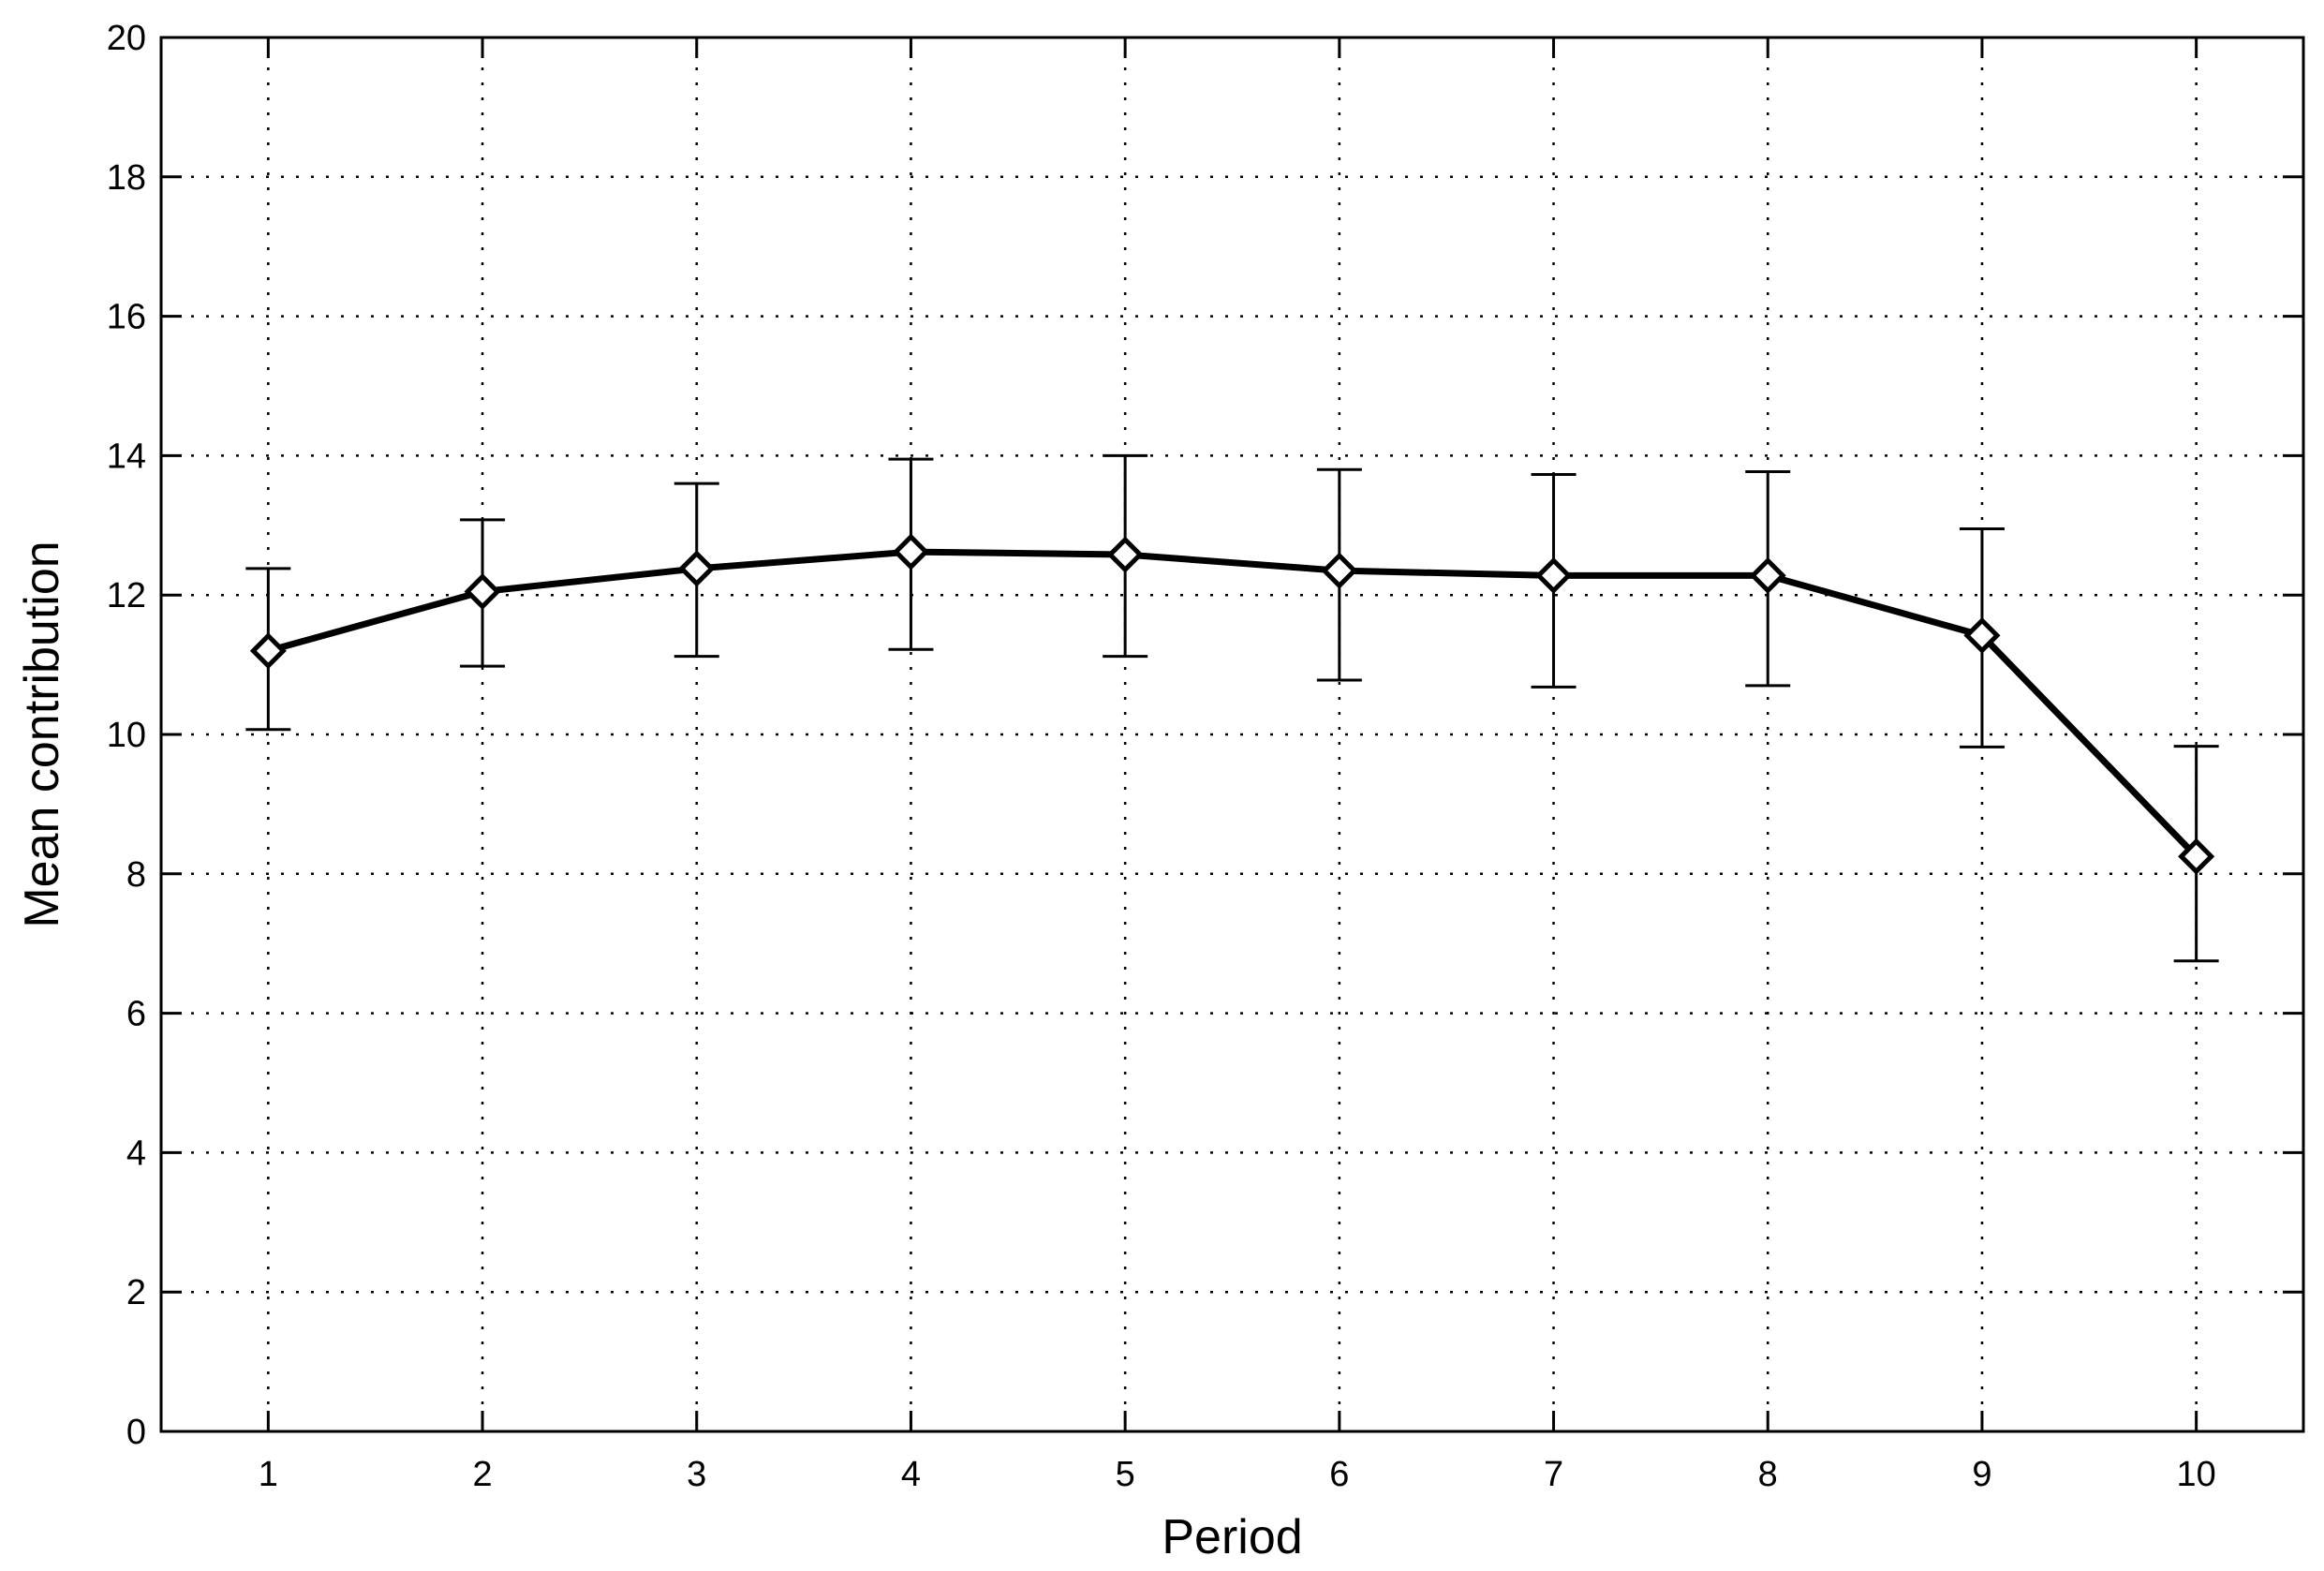 This screenshot has height=1571, width=2324. I want to click on x-tick-label: 8, so click(1768, 1474).